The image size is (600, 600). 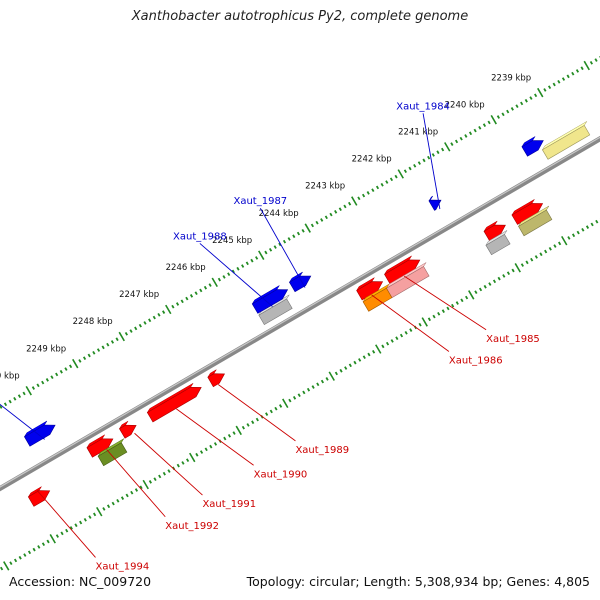 I want to click on gene-callout: Xaut_1992, so click(x=162, y=490).